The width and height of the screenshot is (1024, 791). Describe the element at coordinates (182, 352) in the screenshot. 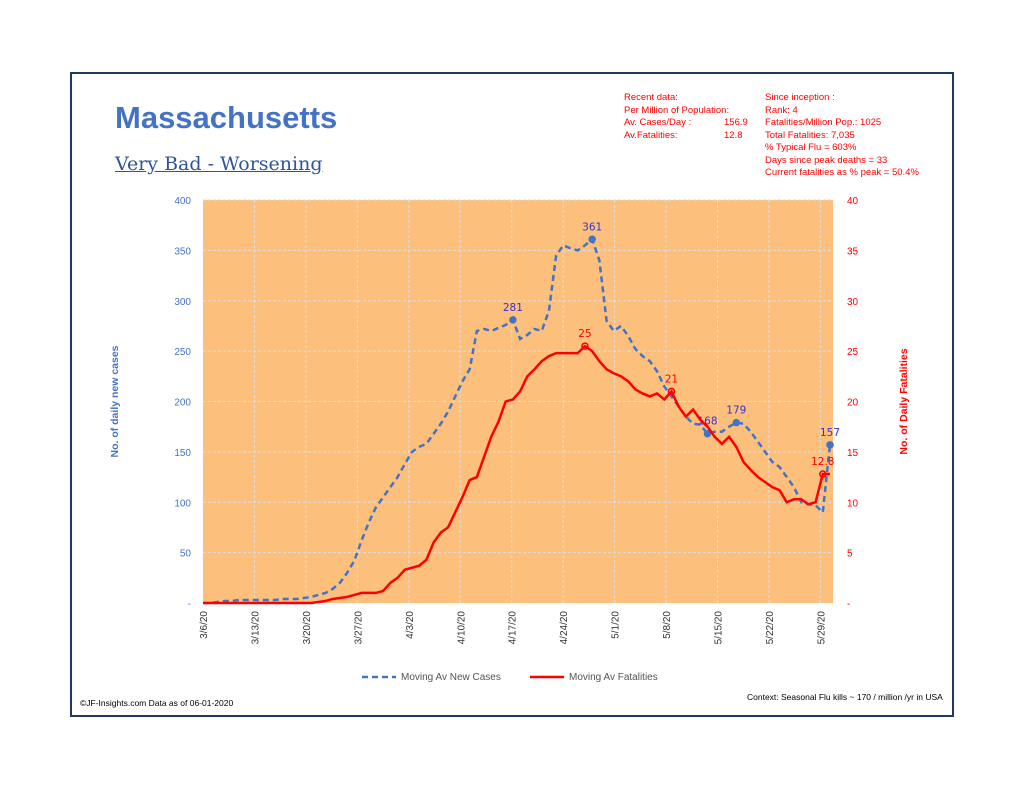

I see `y-tick-label: 250` at that location.